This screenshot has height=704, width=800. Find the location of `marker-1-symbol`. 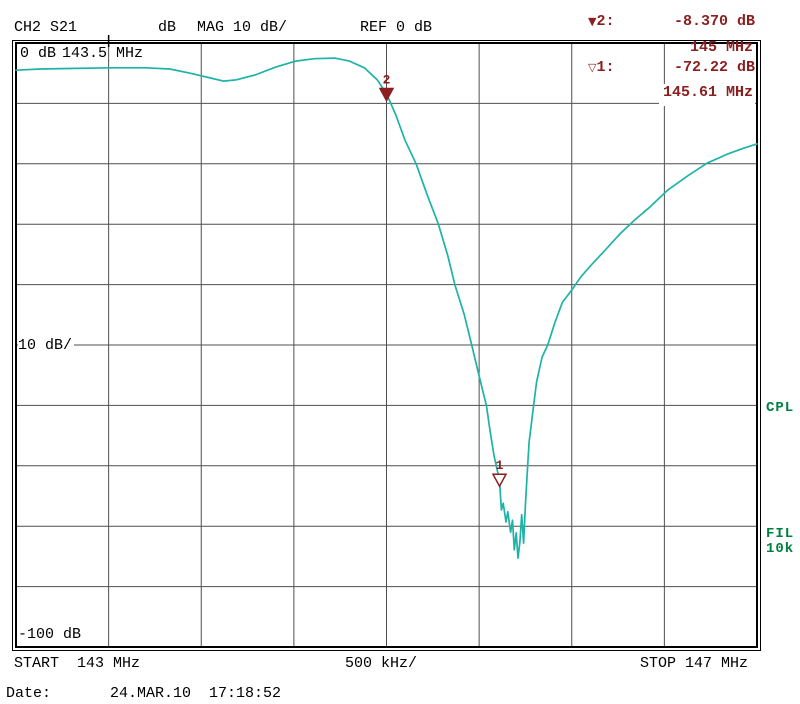

marker-1-symbol is located at coordinates (499, 480).